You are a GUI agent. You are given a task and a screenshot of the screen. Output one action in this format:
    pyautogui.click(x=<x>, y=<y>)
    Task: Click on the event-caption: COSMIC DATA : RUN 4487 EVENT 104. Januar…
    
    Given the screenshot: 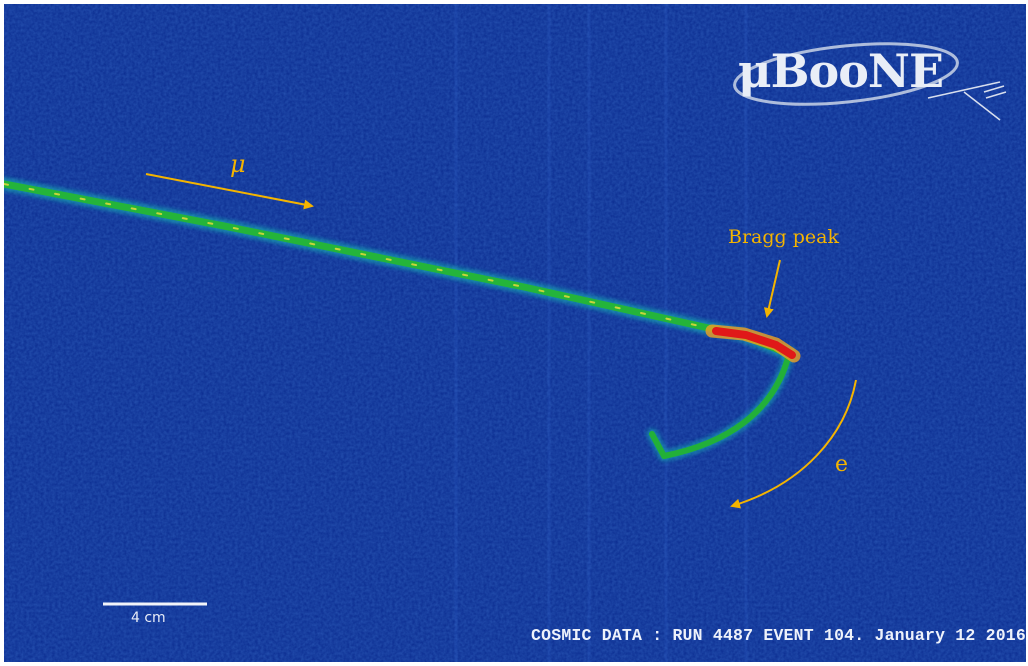 What is the action you would take?
    pyautogui.click(x=778, y=635)
    